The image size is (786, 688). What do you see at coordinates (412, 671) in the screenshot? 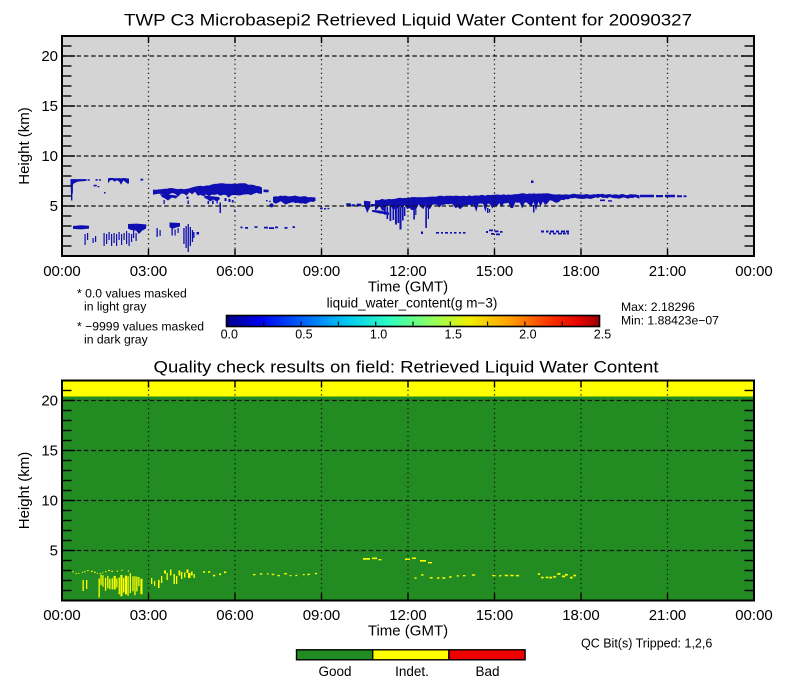
I see `svg-text: Indet.` at bounding box center [412, 671].